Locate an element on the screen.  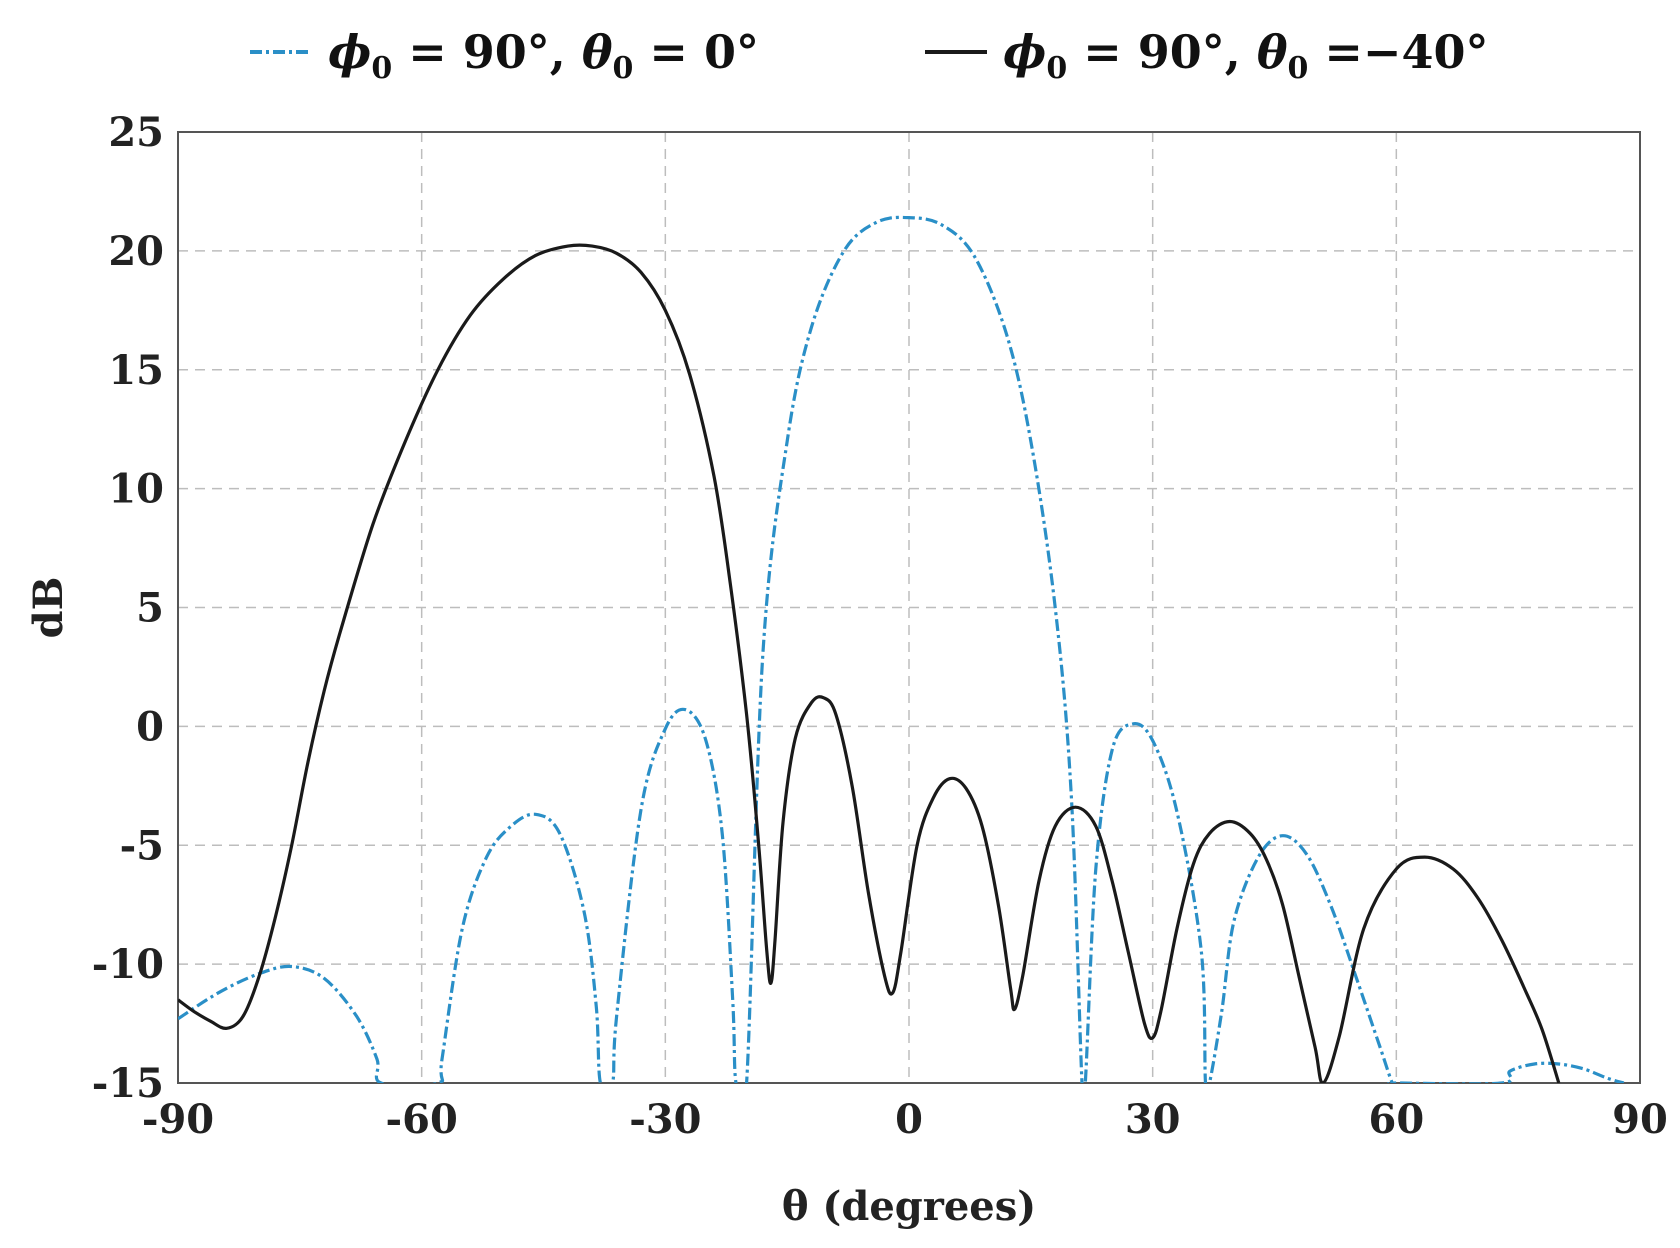
y-tick-label: 25 is located at coordinates (136, 132).